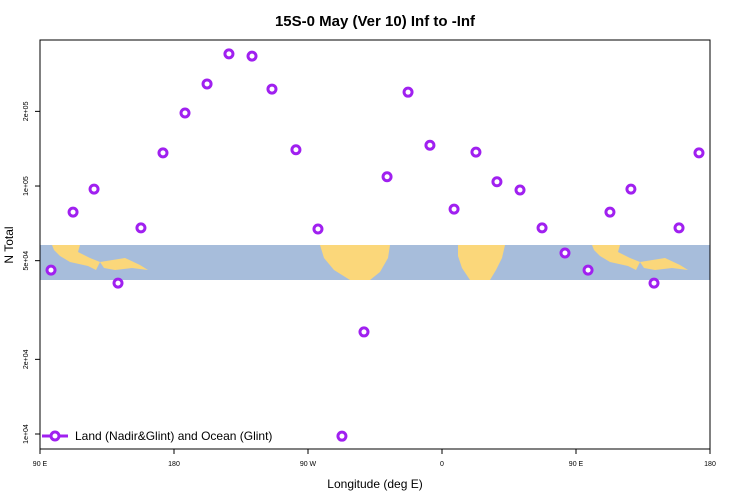  I want to click on x-axis-label: Longitude (deg E), so click(374, 484).